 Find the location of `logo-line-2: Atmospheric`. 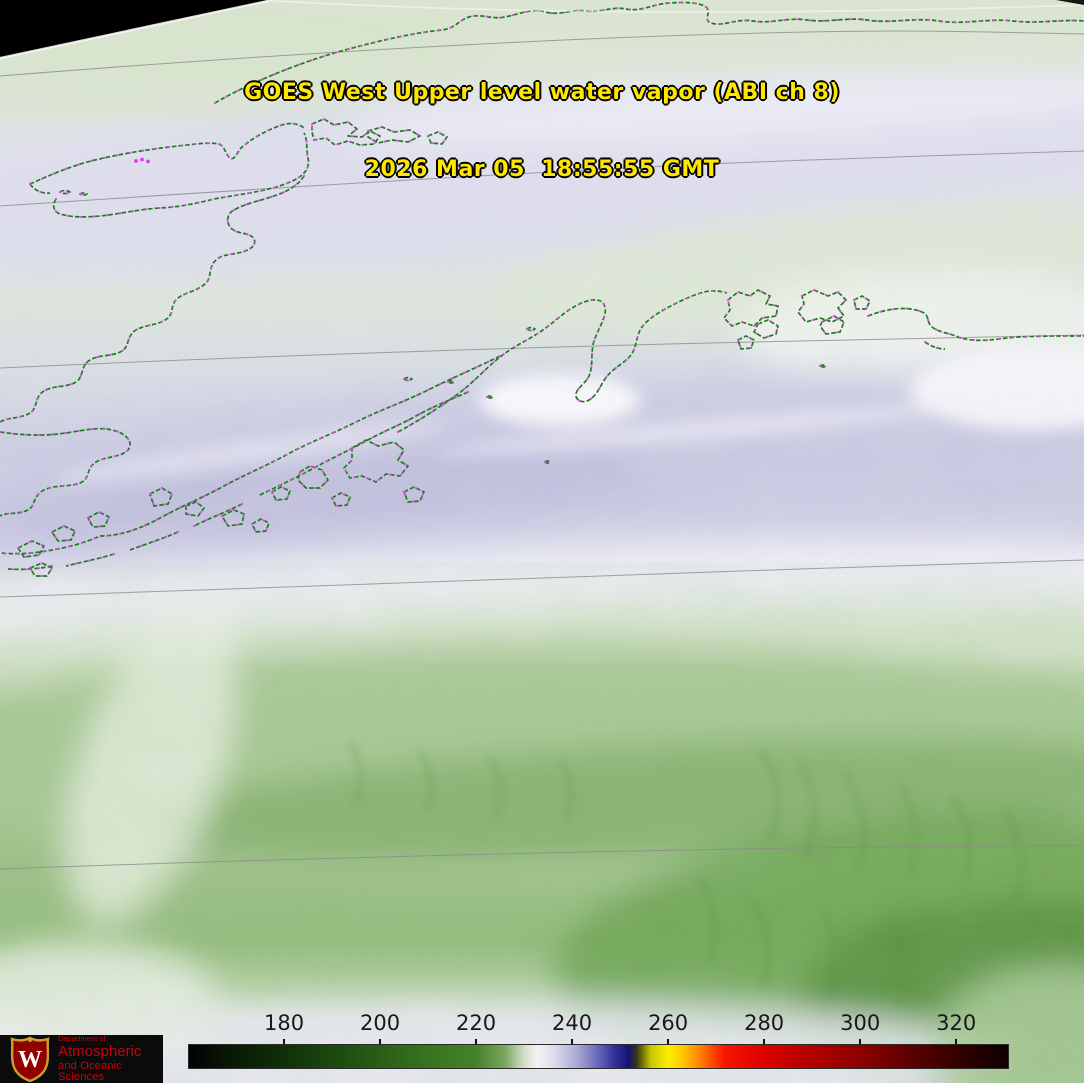

logo-line-2: Atmospheric is located at coordinates (100, 1052).